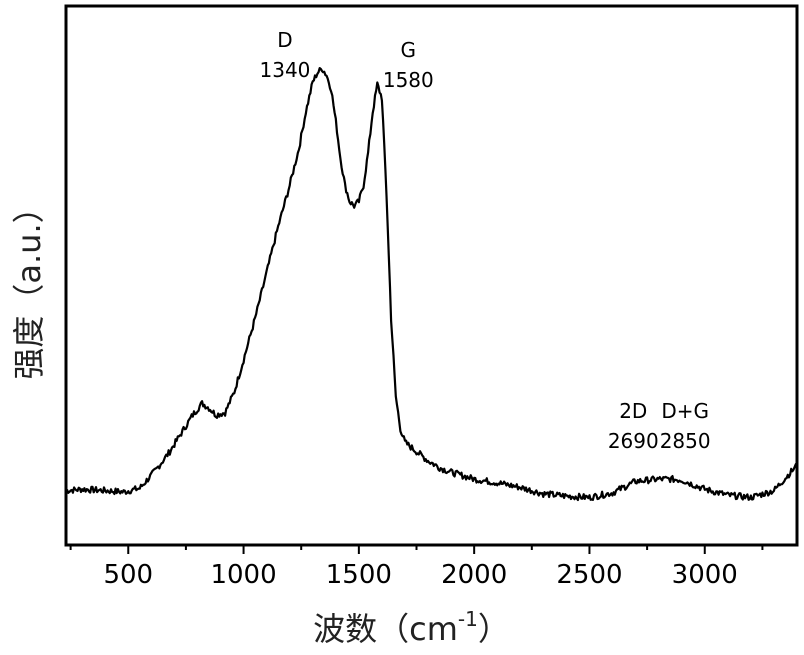 This screenshot has height=655, width=804. What do you see at coordinates (408, 80) in the screenshot?
I see `peak-value: 1580` at bounding box center [408, 80].